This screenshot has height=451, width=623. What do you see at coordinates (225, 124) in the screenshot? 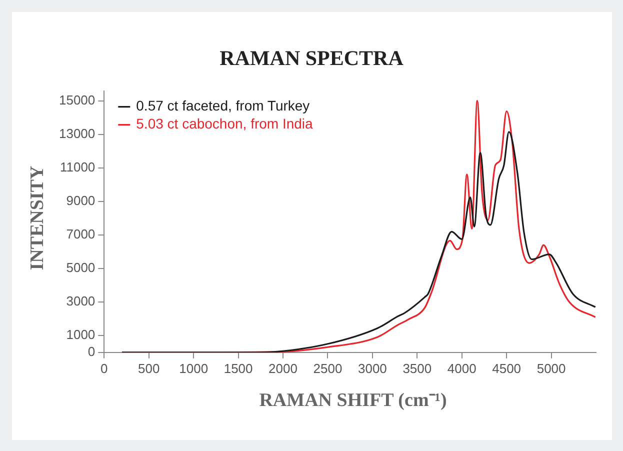
I see `legend-label: 5.03 ct cabochon, from India` at bounding box center [225, 124].